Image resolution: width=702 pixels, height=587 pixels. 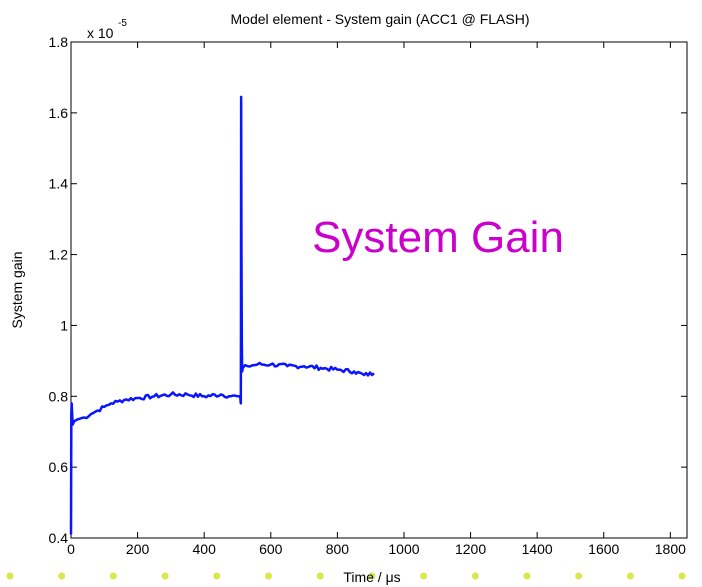 I want to click on x-tick-label: 600, so click(x=271, y=549).